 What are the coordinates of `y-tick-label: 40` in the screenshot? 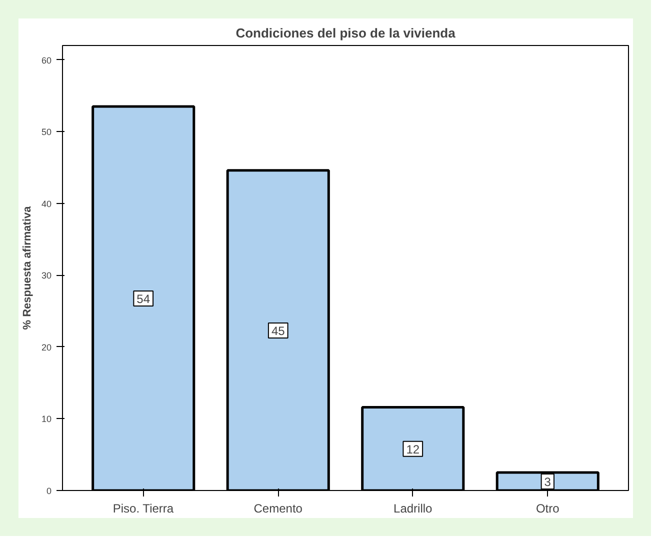 It's located at (46, 203).